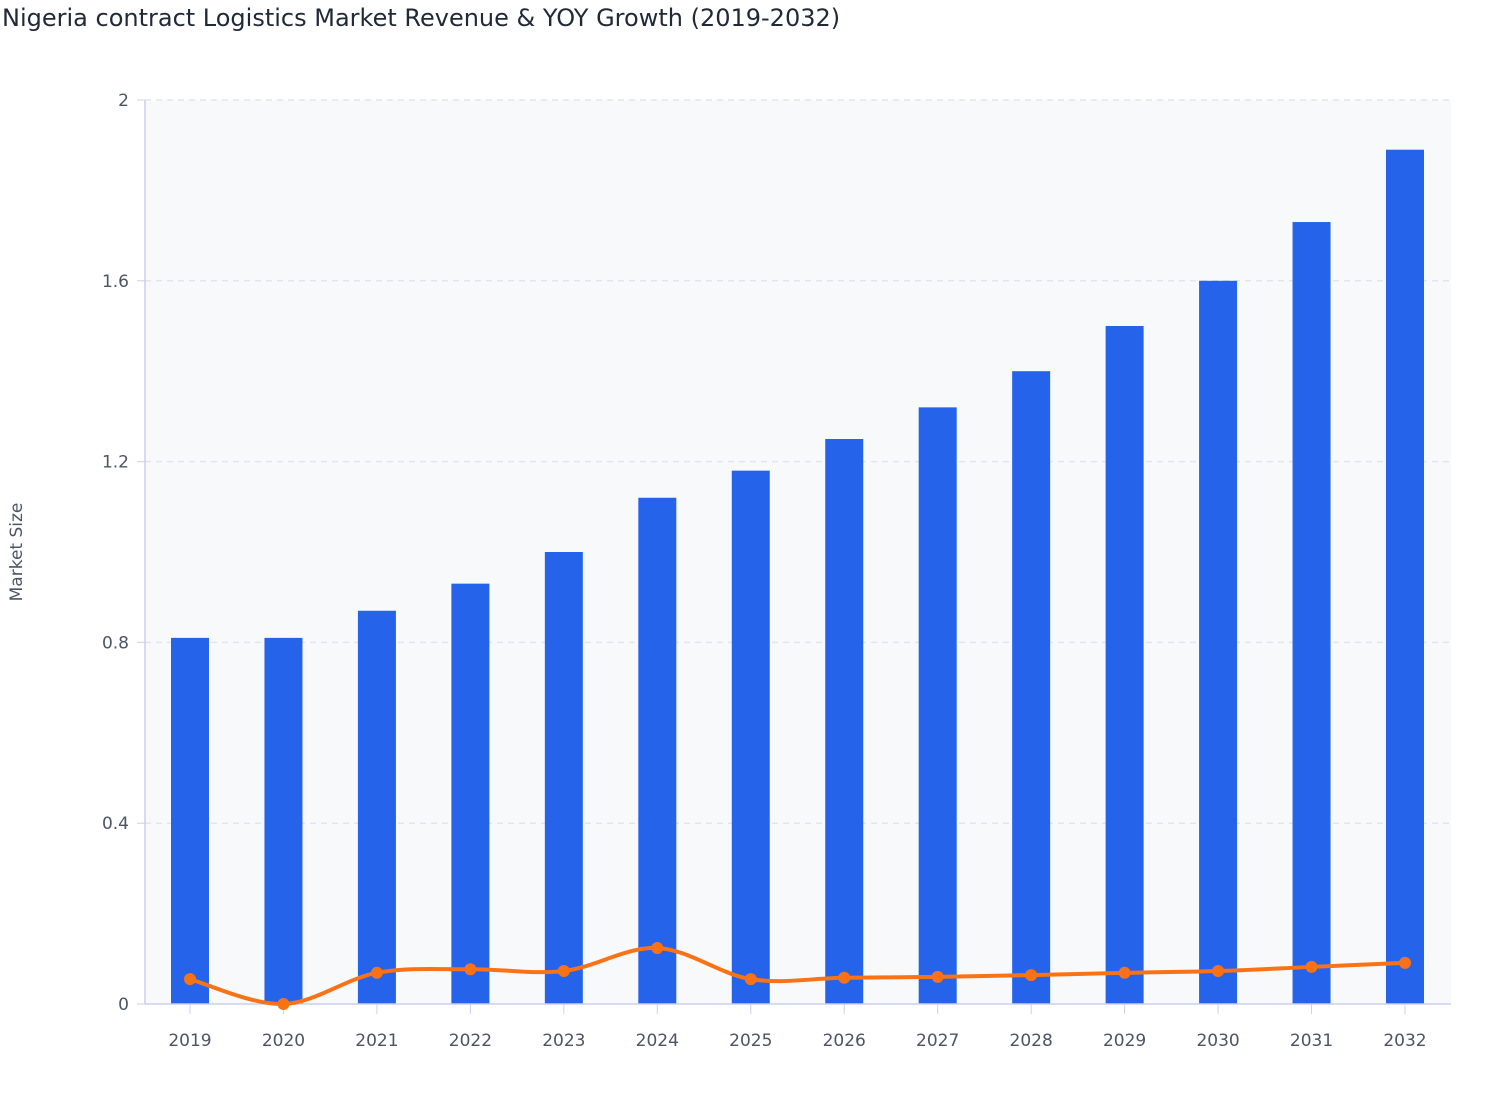 This screenshot has height=1120, width=1508. Describe the element at coordinates (937, 976) in the screenshot. I see `growth-point-2027` at that location.